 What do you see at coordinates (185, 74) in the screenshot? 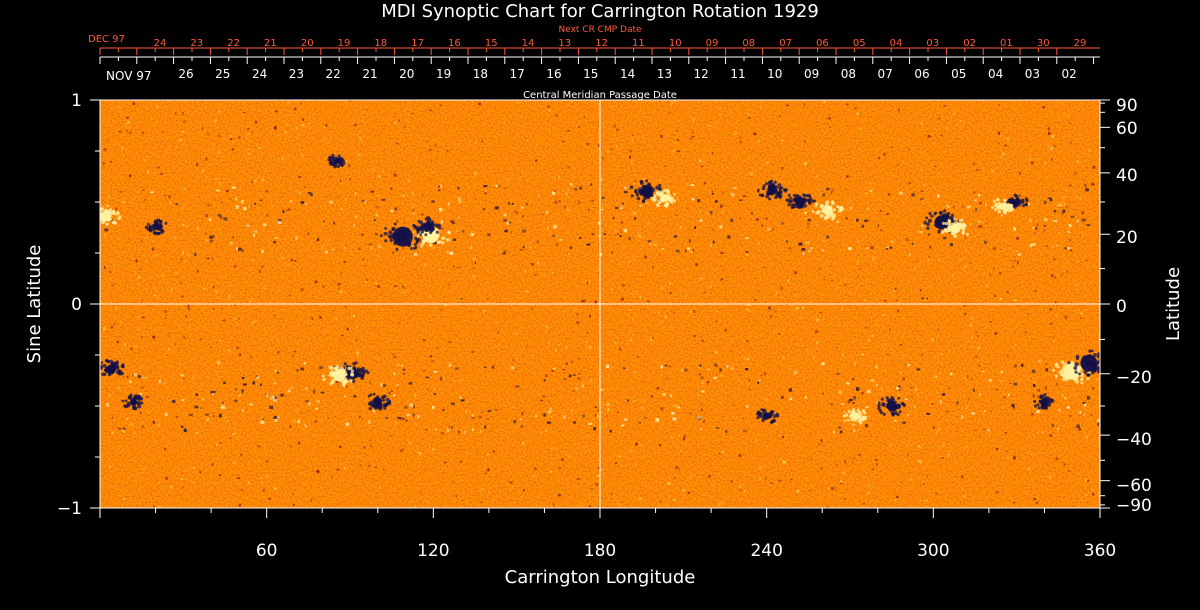
I see `cmp-date-label: 26` at bounding box center [185, 74].